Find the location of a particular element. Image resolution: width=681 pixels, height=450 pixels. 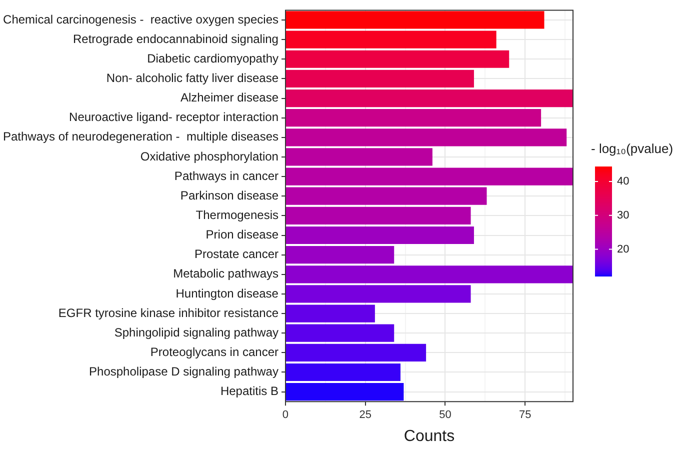

y-tick-label: Diabetic cardiomyopathy is located at coordinates (212, 58).